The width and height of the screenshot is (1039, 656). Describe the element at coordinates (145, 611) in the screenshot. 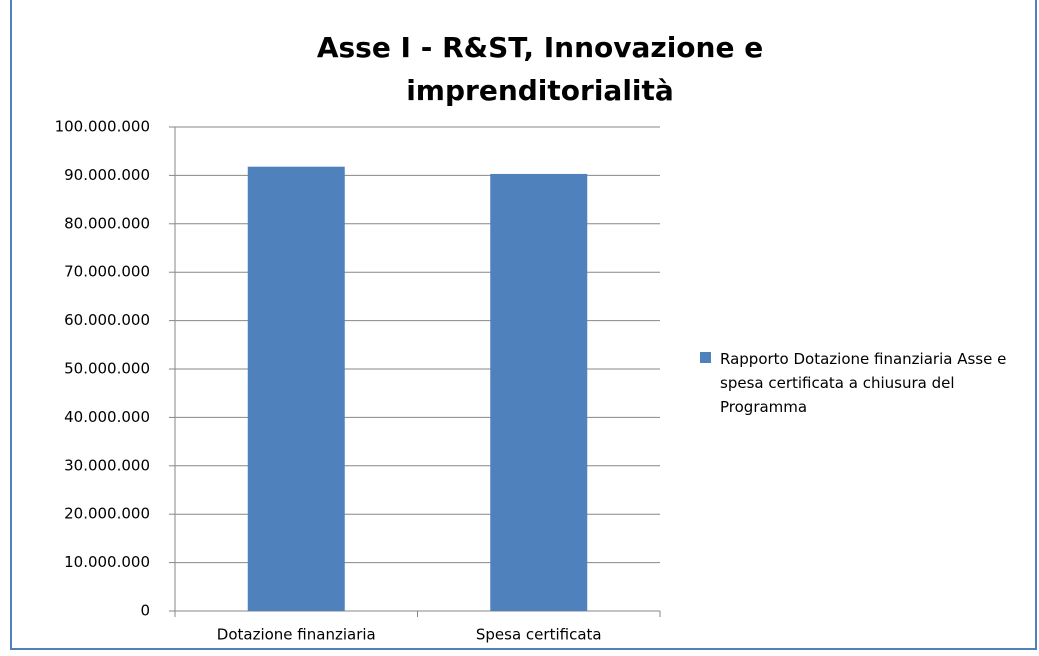

I see `y-tick-label: 0` at that location.